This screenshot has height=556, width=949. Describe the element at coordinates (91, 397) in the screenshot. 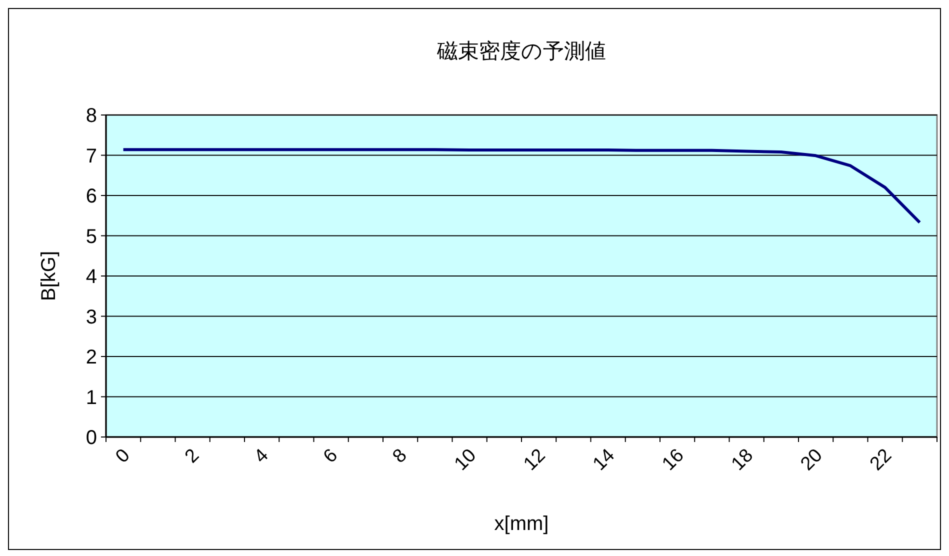

I see `y-tick-label: 1` at that location.